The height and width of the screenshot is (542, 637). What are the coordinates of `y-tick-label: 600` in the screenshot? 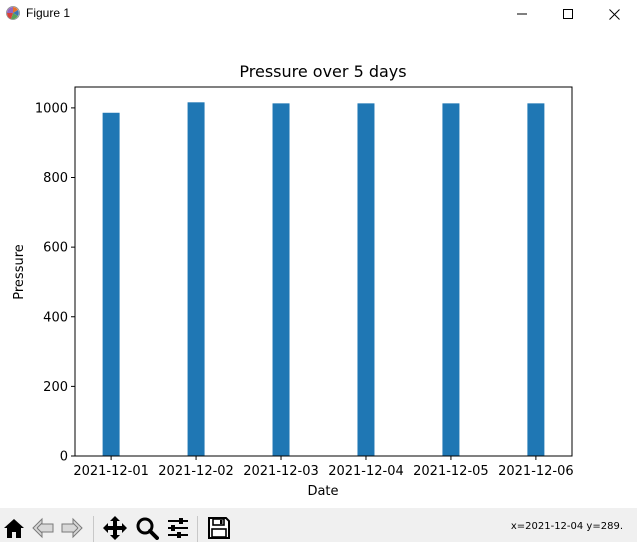 It's located at (55, 248).